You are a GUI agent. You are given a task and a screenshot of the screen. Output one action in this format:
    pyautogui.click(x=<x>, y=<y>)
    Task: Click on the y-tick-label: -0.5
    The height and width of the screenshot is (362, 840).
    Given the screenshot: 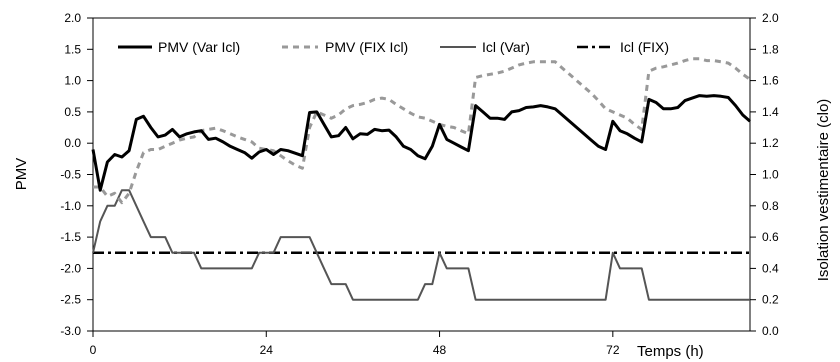 What is the action you would take?
    pyautogui.click(x=70, y=175)
    